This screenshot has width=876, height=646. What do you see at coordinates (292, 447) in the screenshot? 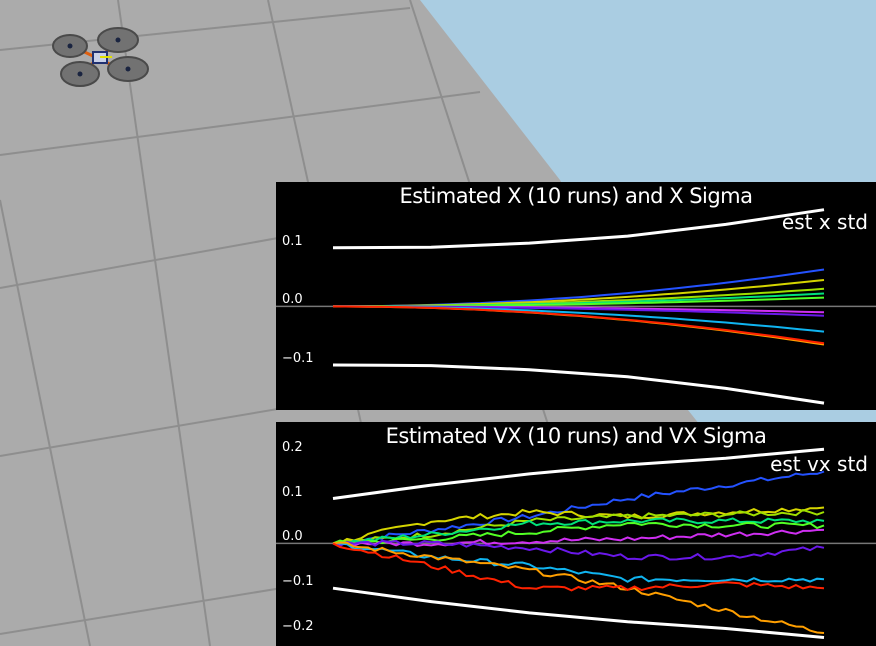
I see `y-tick-label: 0.2` at bounding box center [292, 447].